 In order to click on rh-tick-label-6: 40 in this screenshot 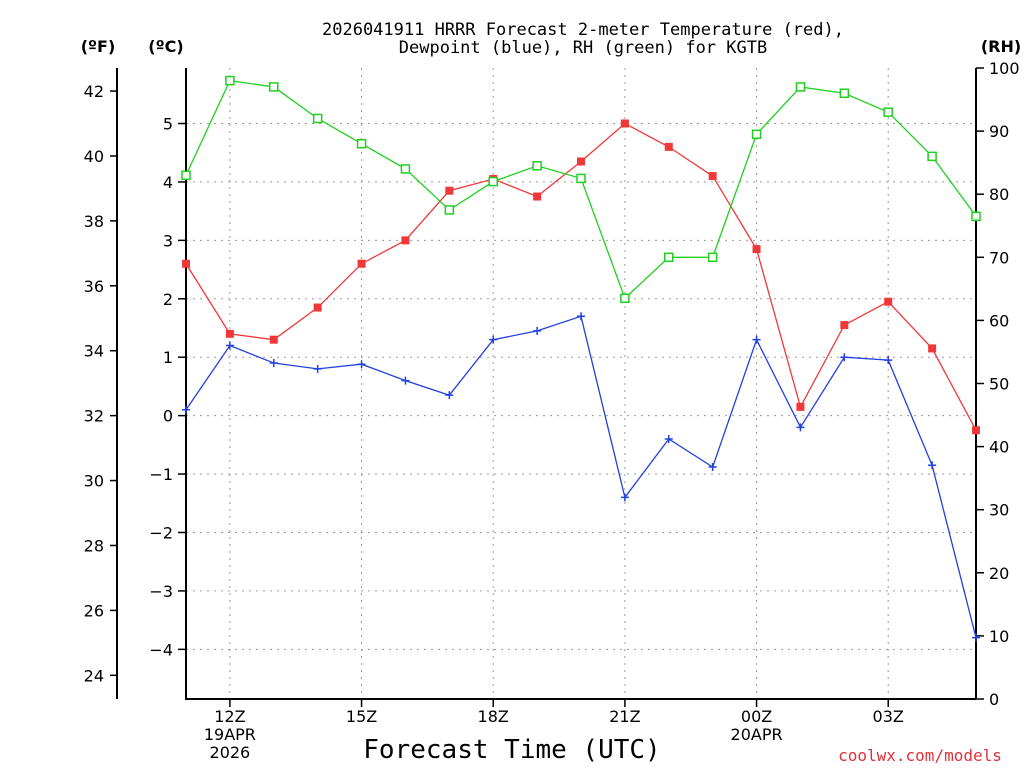, I will do `click(999, 447)`.